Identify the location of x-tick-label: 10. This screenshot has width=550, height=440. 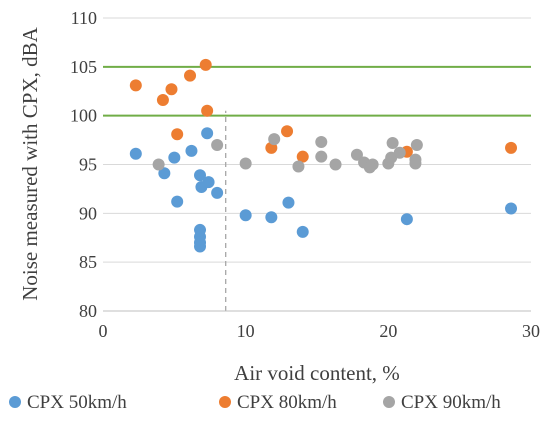
(246, 331).